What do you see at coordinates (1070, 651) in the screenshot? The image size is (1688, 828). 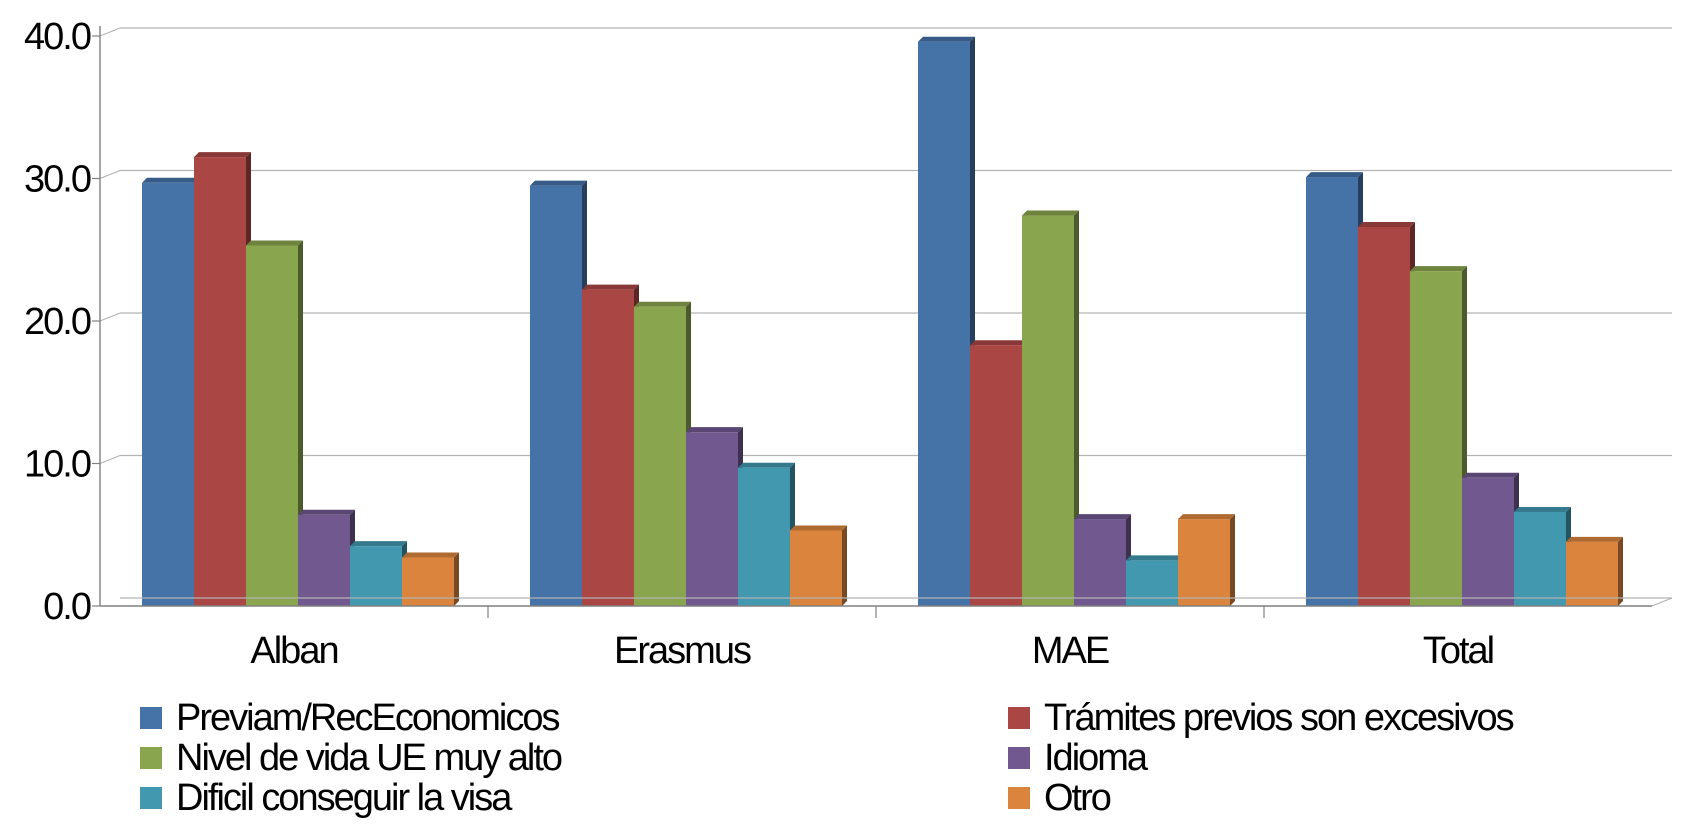 I see `x-category-label: MAE` at bounding box center [1070, 651].